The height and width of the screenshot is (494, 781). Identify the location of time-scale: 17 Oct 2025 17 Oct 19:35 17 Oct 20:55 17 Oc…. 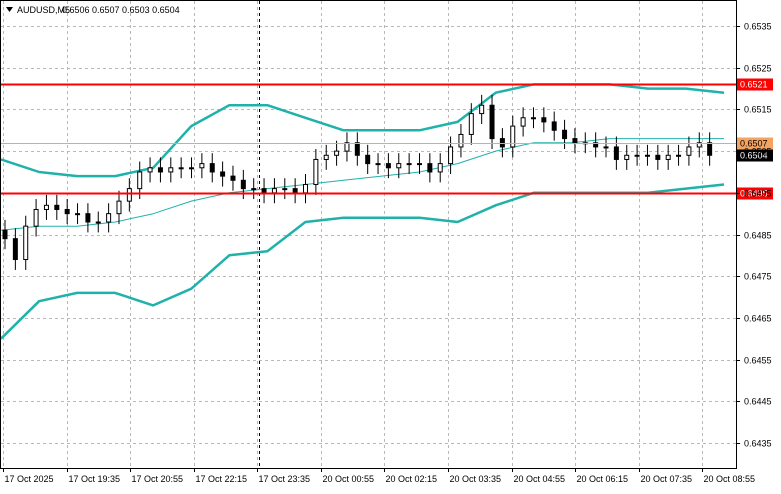
(379, 476).